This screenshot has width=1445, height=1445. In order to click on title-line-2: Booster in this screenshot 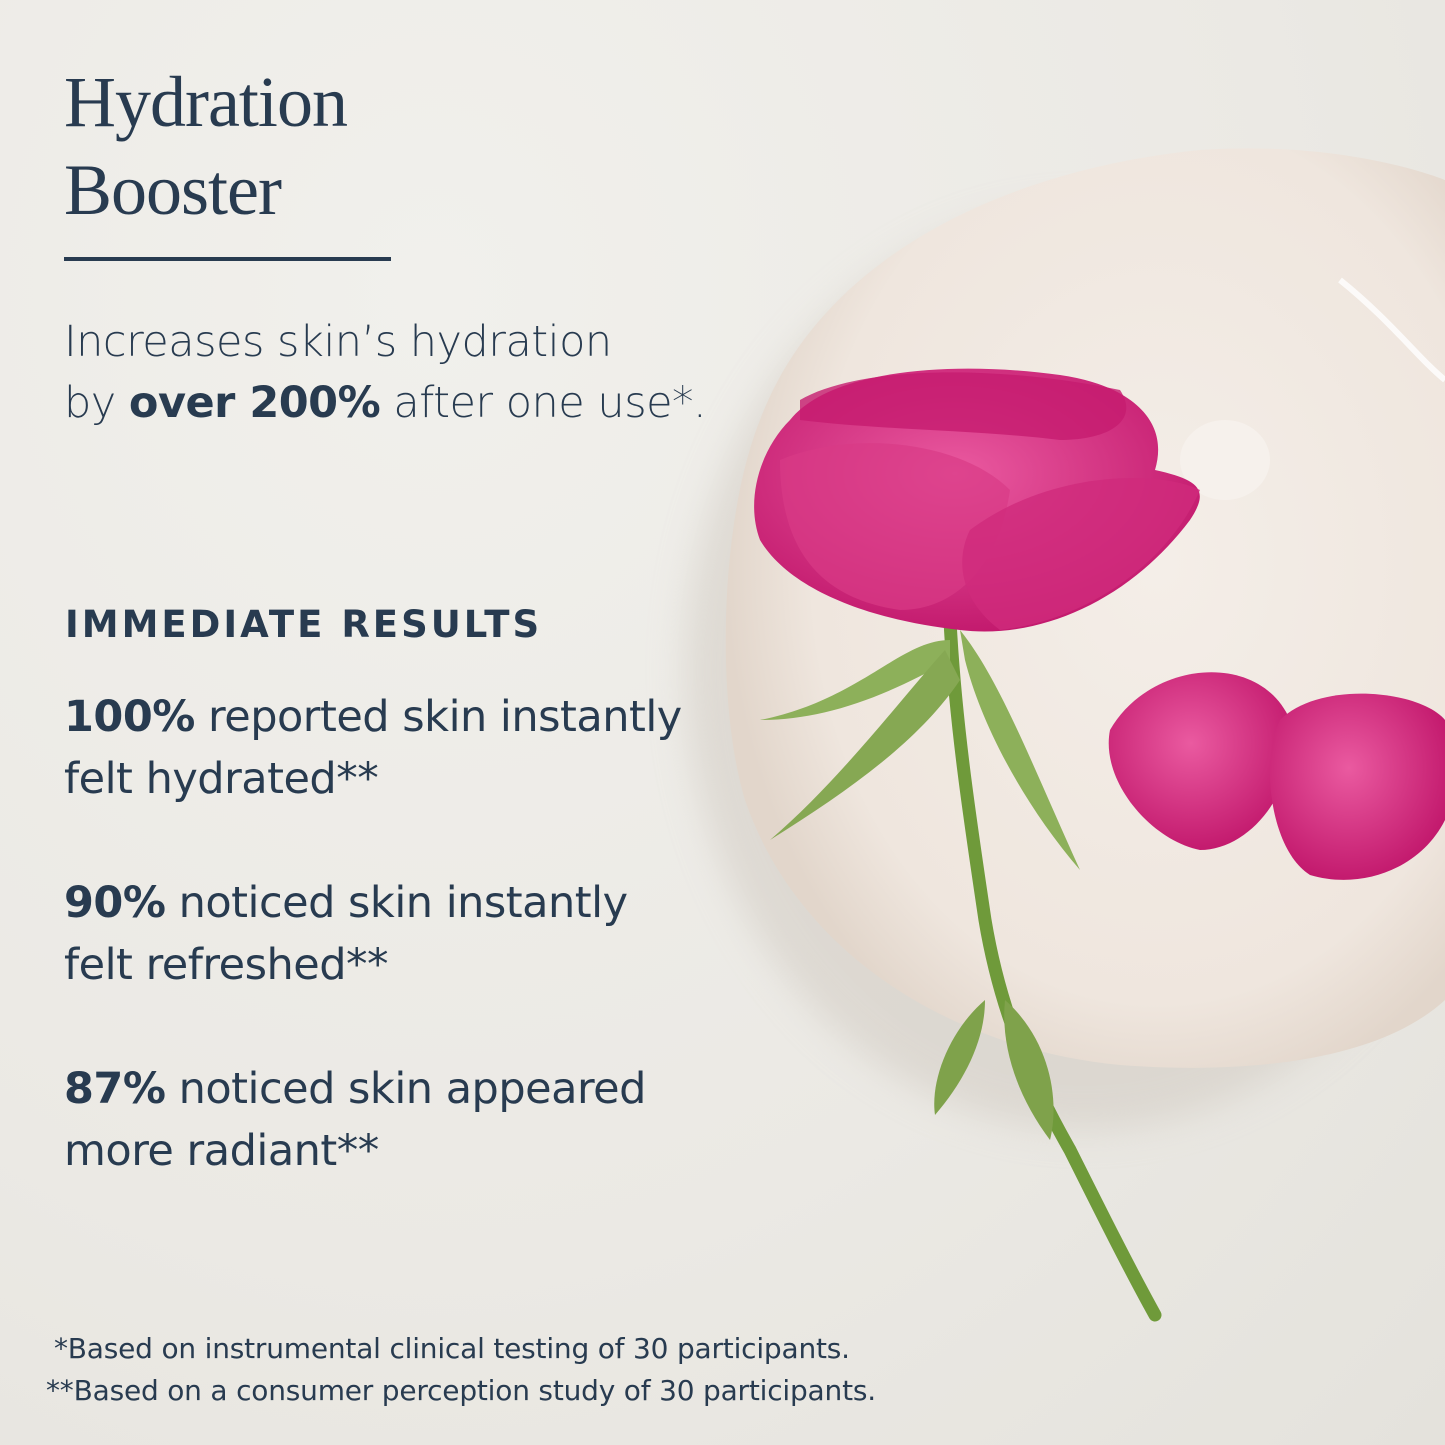, I will do `click(173, 190)`.